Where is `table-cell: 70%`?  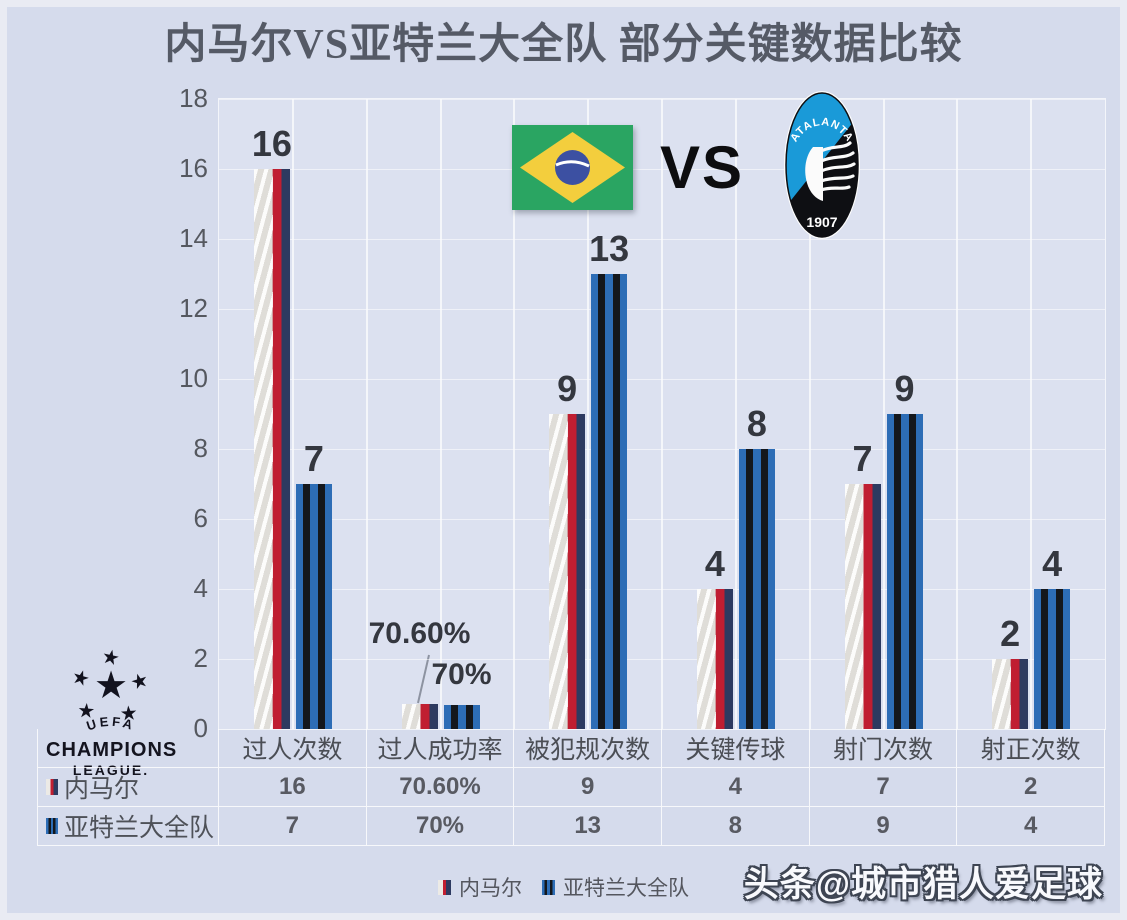
table-cell: 70% is located at coordinates (440, 825).